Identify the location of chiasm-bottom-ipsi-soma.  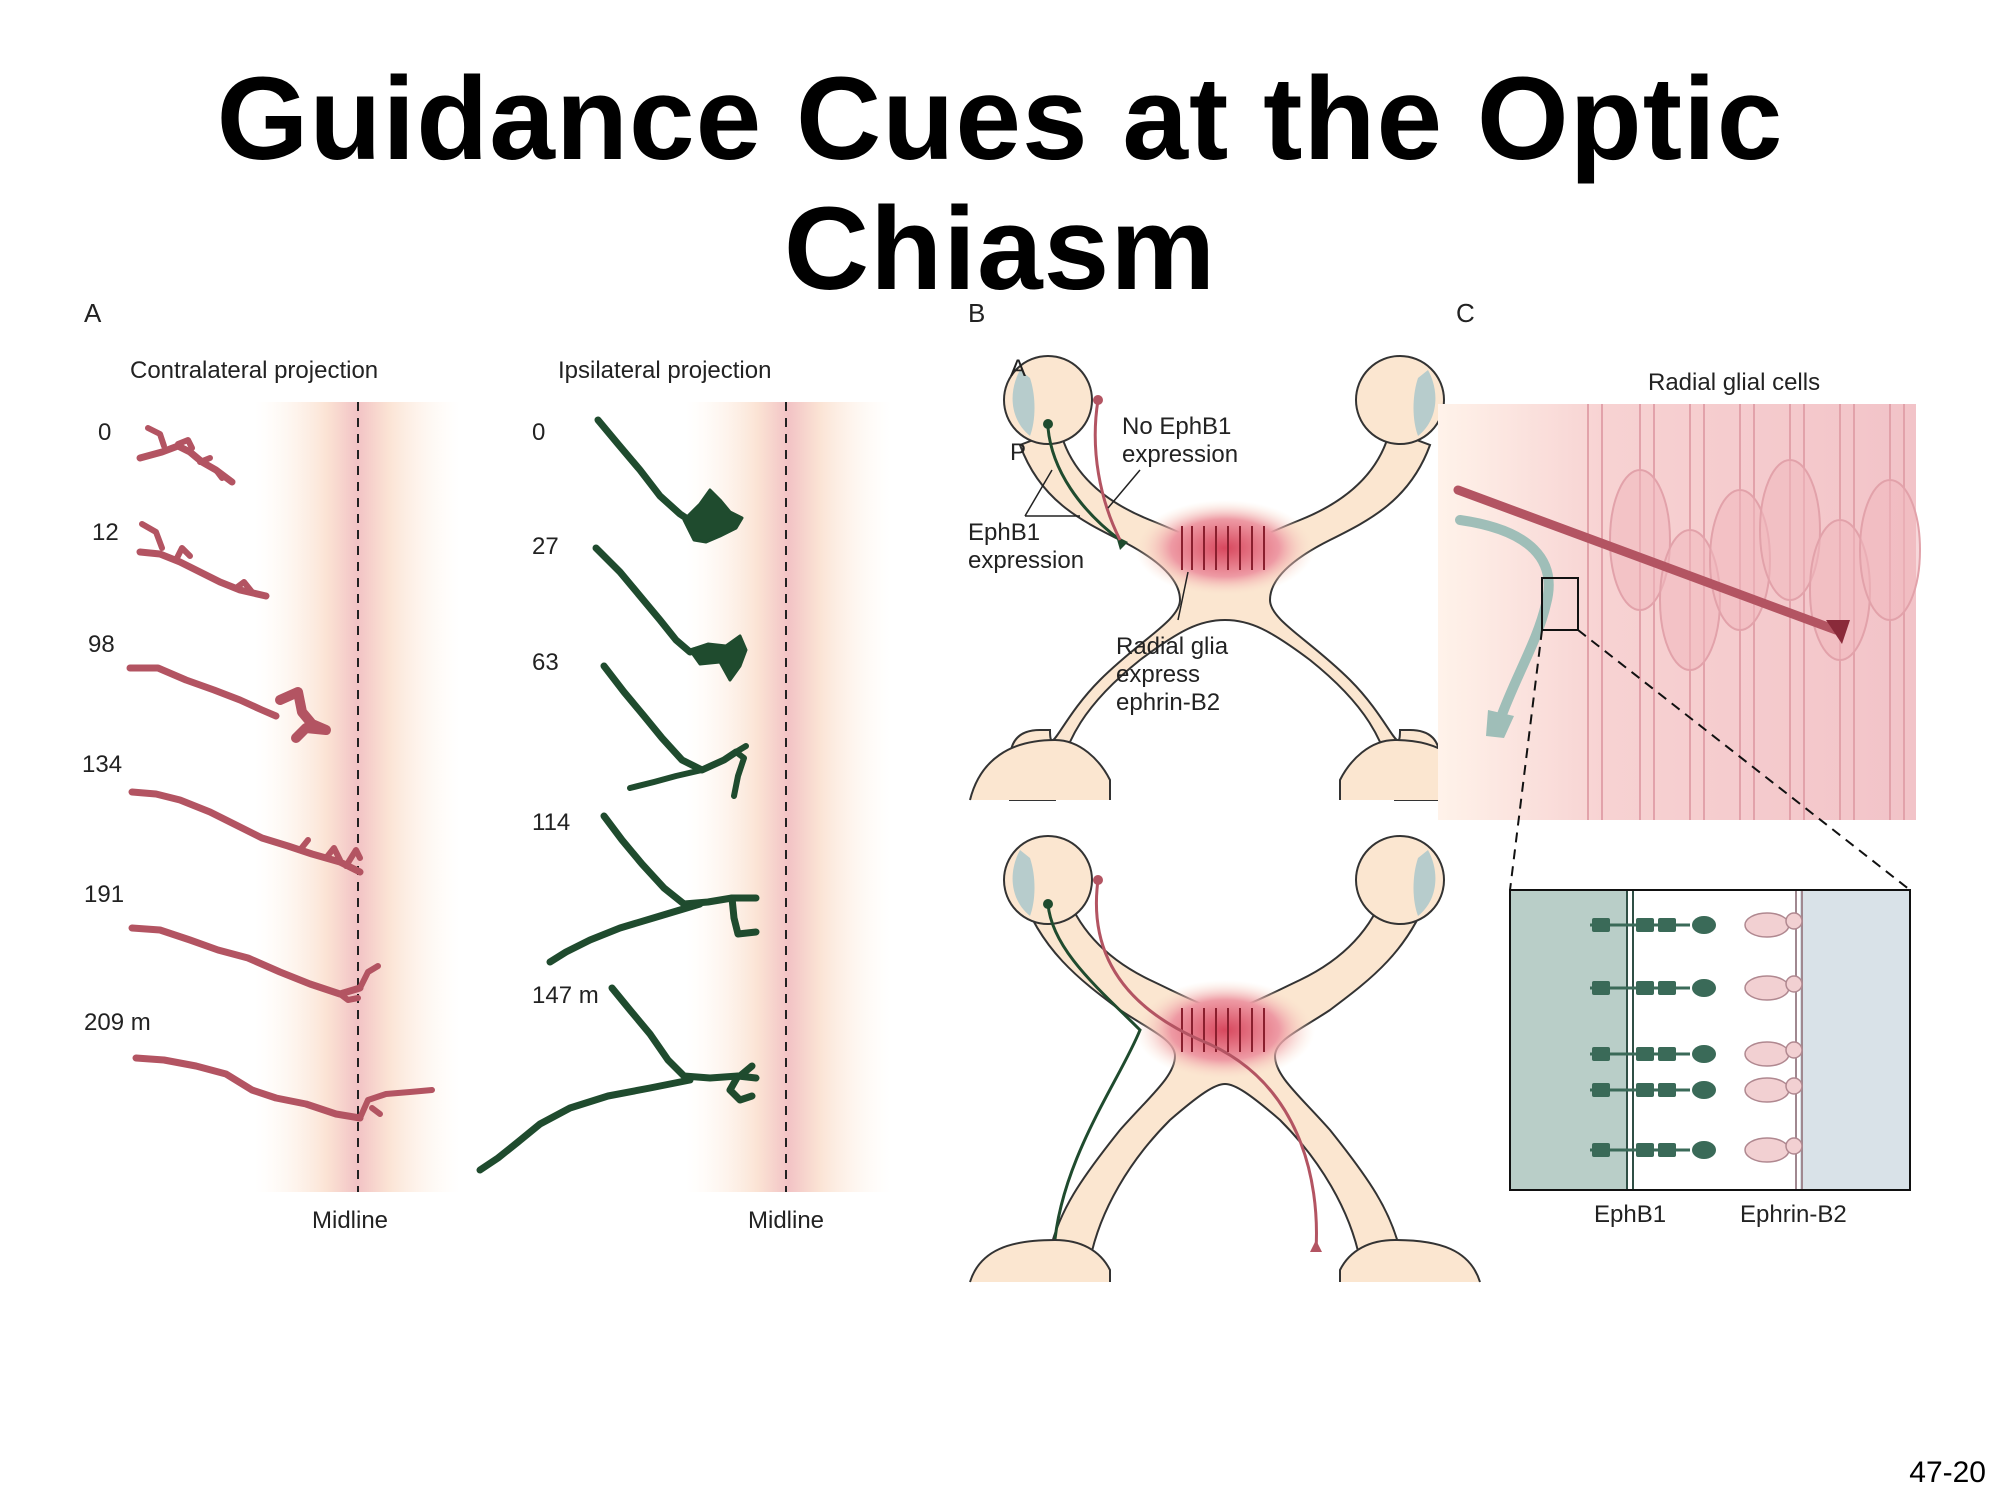
(1048, 904).